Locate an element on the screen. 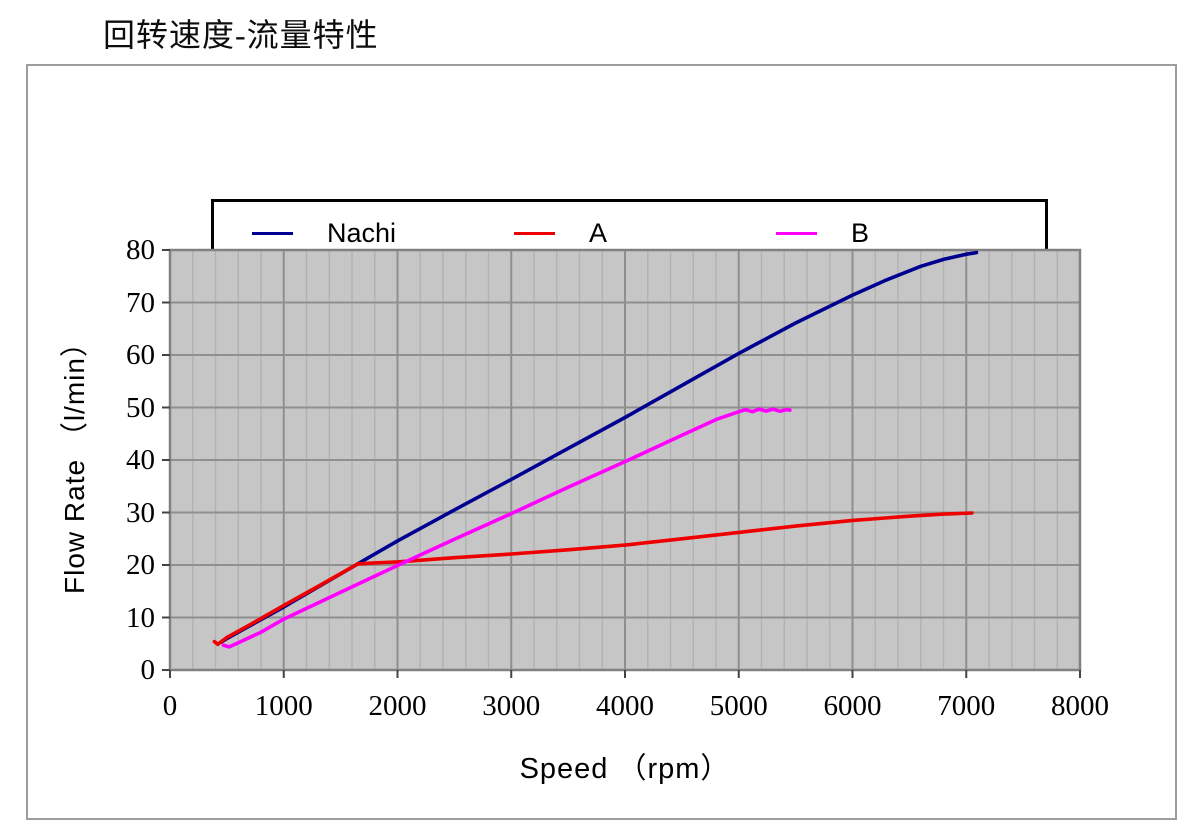 Image resolution: width=1200 pixels, height=837 pixels. y-tick-label: 10 is located at coordinates (140, 617).